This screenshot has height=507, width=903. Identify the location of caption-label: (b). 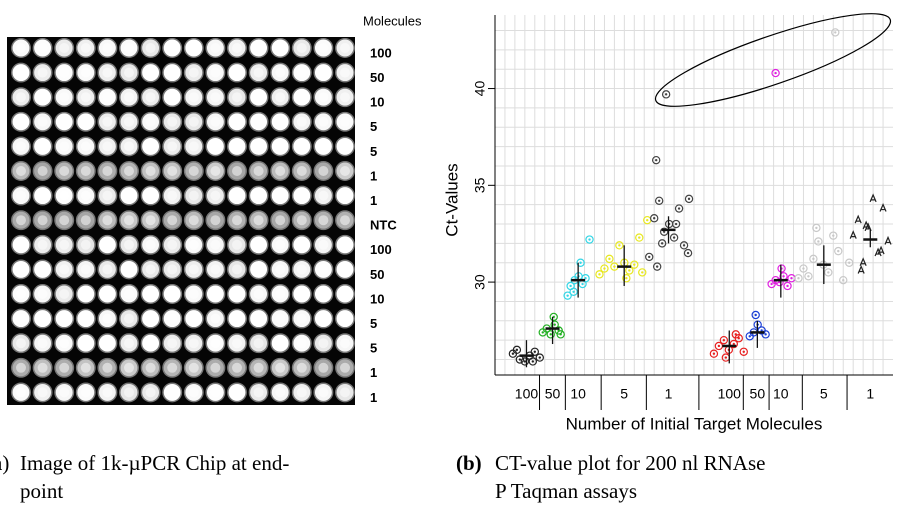
(469, 463).